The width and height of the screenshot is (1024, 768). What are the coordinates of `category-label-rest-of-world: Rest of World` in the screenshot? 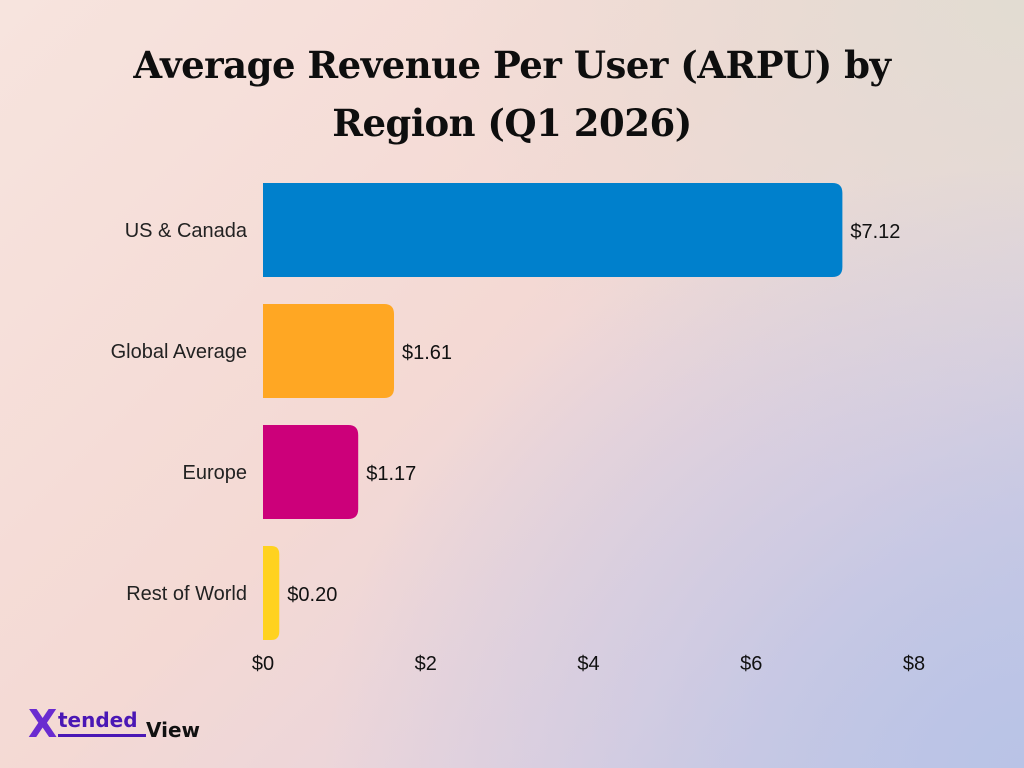 It's located at (186, 594).